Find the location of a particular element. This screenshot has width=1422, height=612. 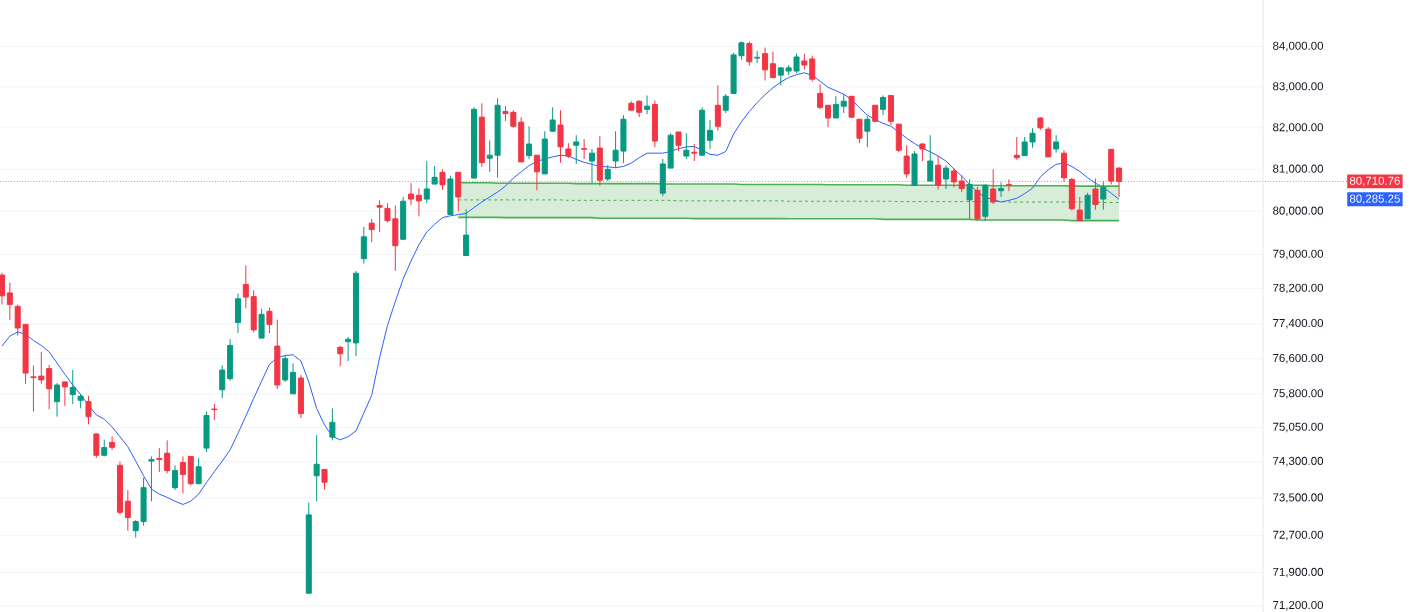

ref-line-label: 80,710.76 is located at coordinates (1374, 181).